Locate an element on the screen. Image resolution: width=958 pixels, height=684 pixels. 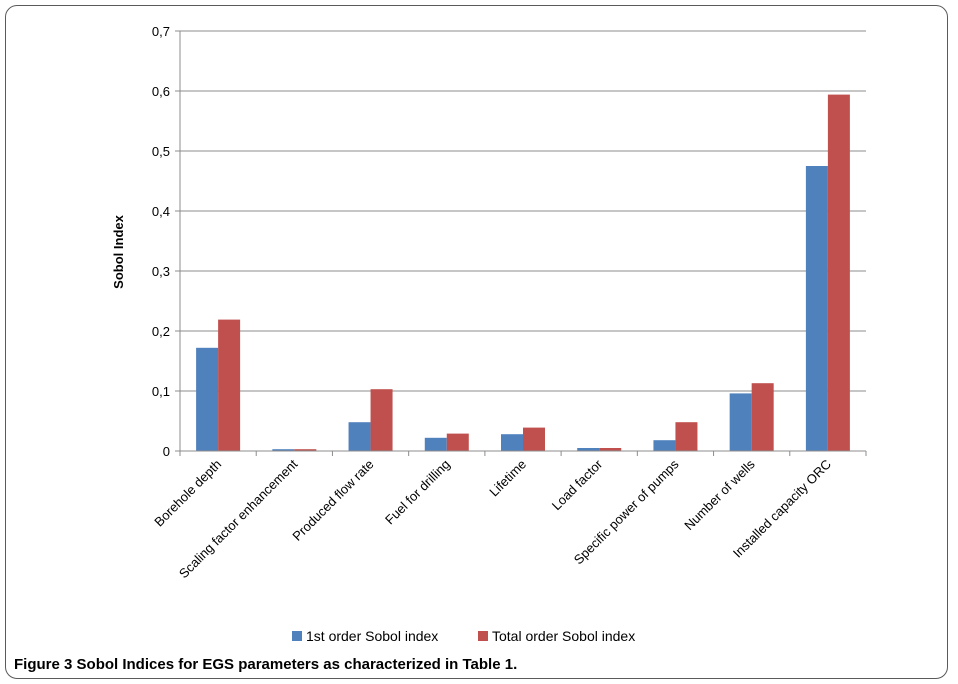
y-tick-label: 0,2 is located at coordinates (161, 331).